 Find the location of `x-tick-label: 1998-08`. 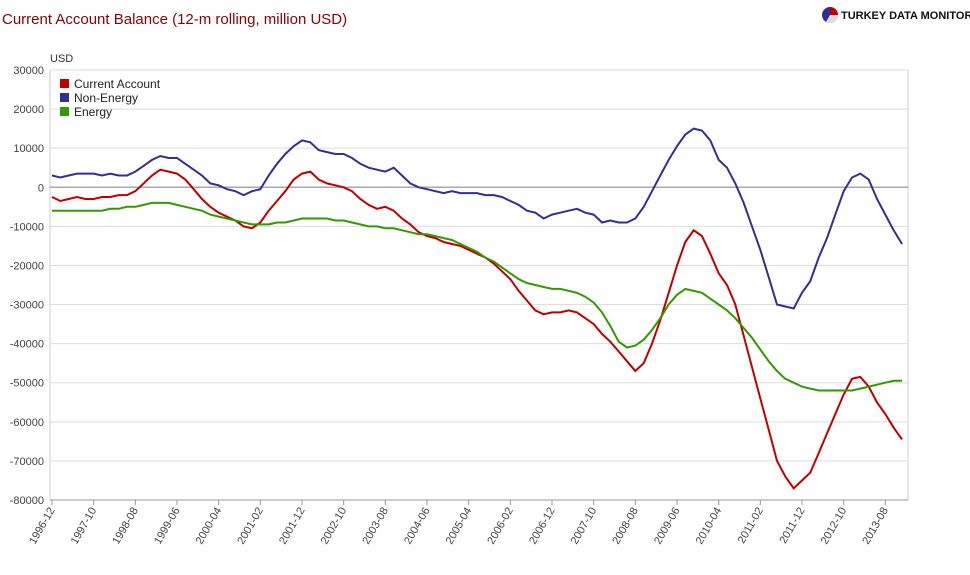

x-tick-label: 1998-08 is located at coordinates (125, 526).